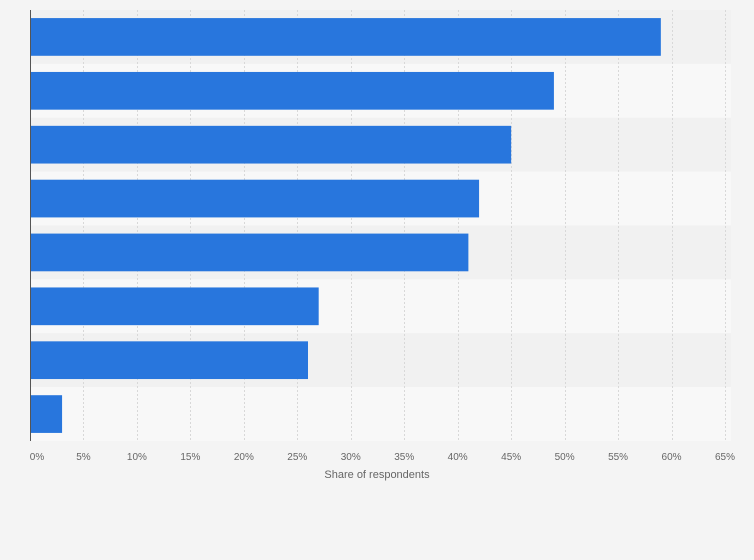 The width and height of the screenshot is (754, 560). I want to click on x-tick-label: 5%, so click(83, 457).